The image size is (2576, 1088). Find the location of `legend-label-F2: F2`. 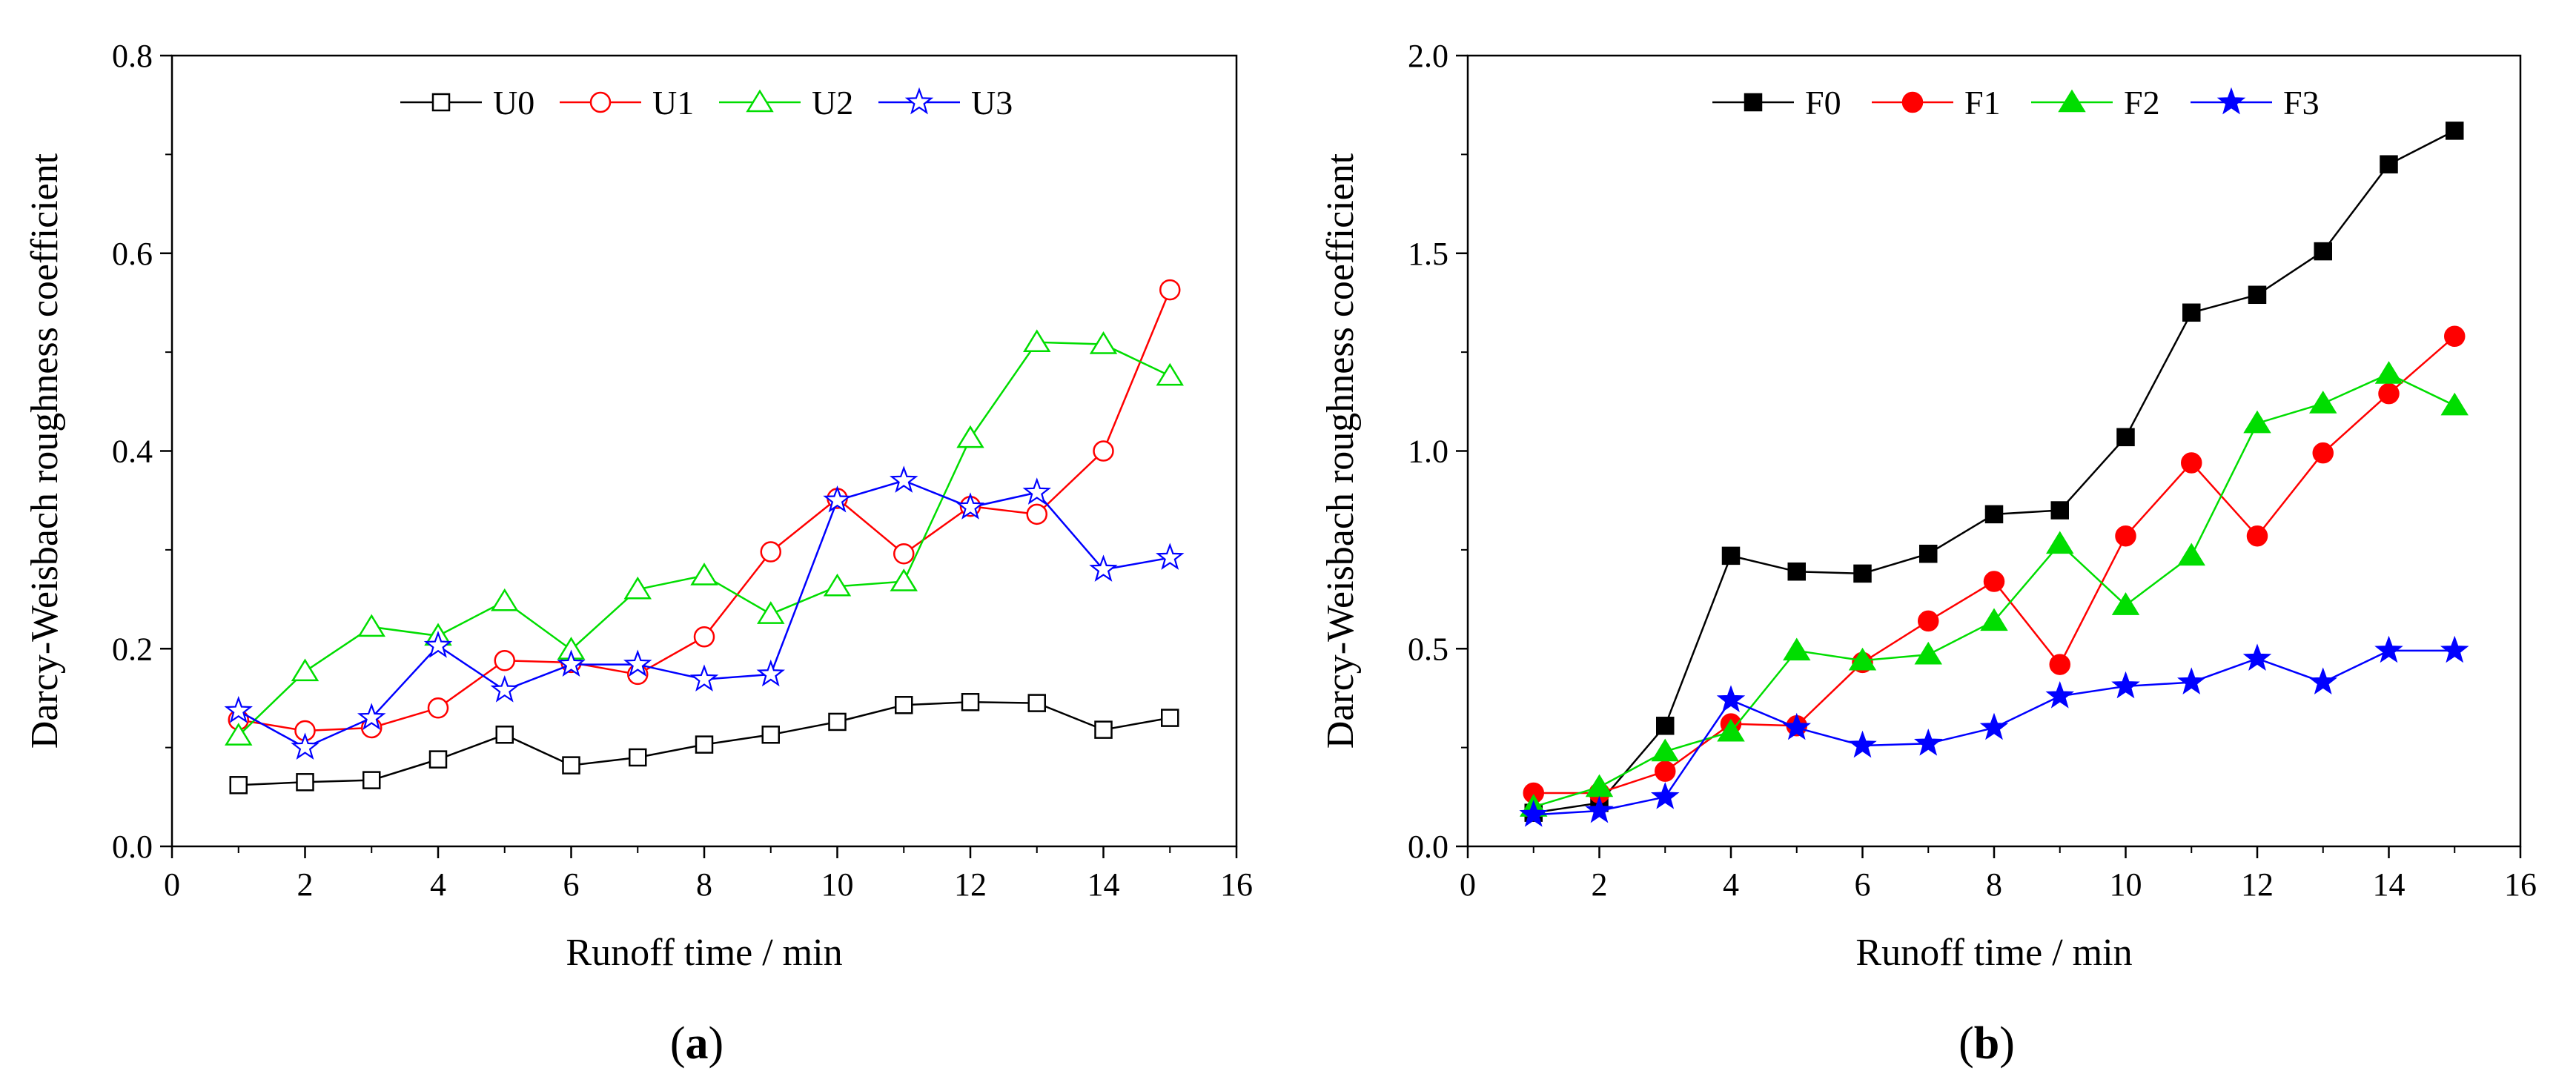

legend-label-F2: F2 is located at coordinates (2142, 103).